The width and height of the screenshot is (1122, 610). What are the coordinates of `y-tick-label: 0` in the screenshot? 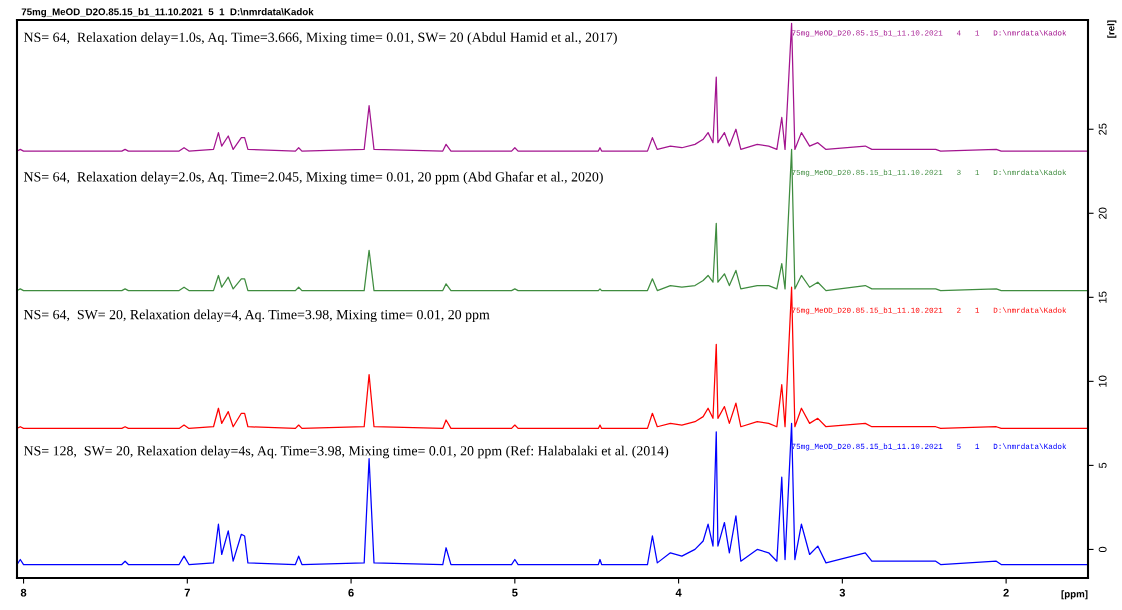 It's located at (1102, 549).